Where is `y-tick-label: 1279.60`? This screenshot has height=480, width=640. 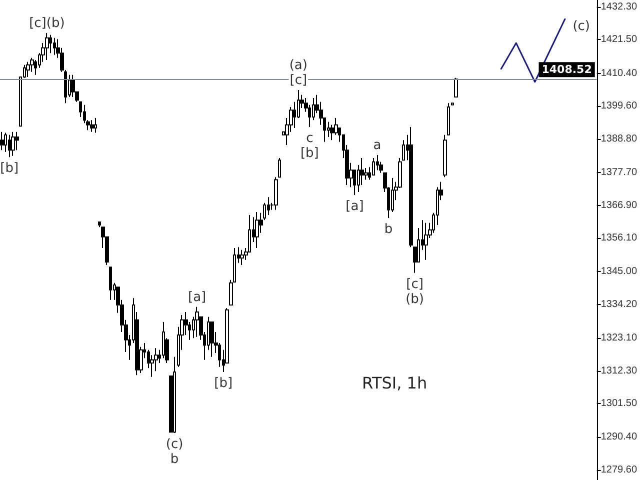
y-tick-label: 1279.60 is located at coordinates (619, 470).